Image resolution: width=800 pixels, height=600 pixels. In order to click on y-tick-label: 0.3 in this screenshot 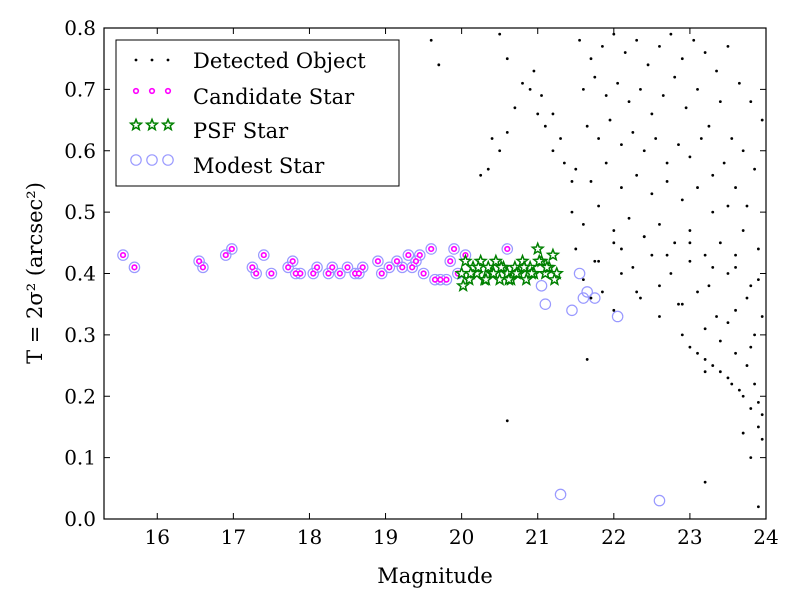, I will do `click(80, 335)`.